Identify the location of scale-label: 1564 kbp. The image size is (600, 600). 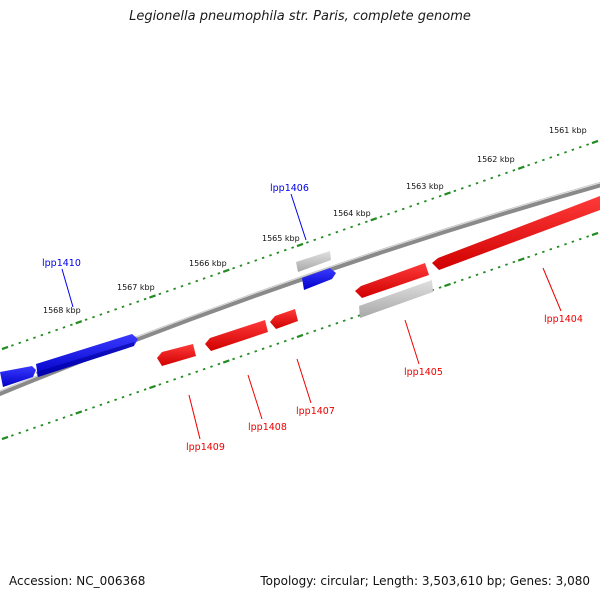
(352, 213).